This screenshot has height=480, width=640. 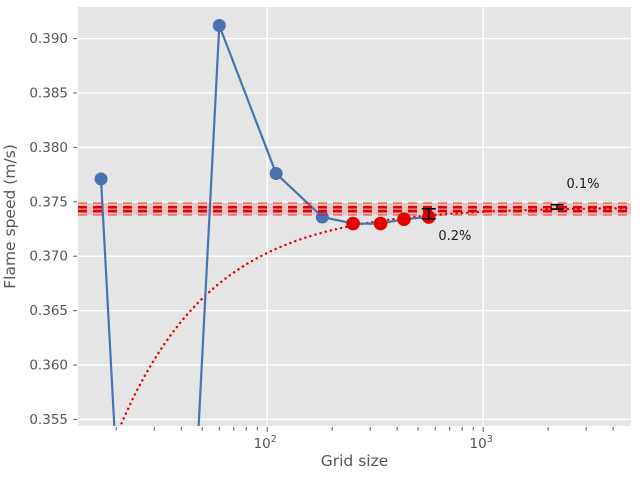 What do you see at coordinates (481, 443) in the screenshot?
I see `x-tick-label: 10³` at bounding box center [481, 443].